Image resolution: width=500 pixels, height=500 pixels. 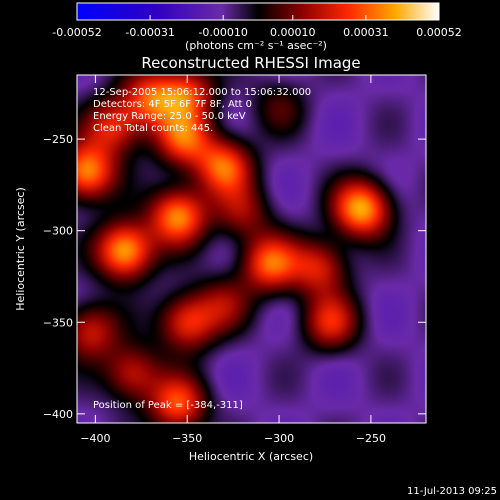 What do you see at coordinates (366, 32) in the screenshot?
I see `colorbar-tick-label: 0.00031` at bounding box center [366, 32].